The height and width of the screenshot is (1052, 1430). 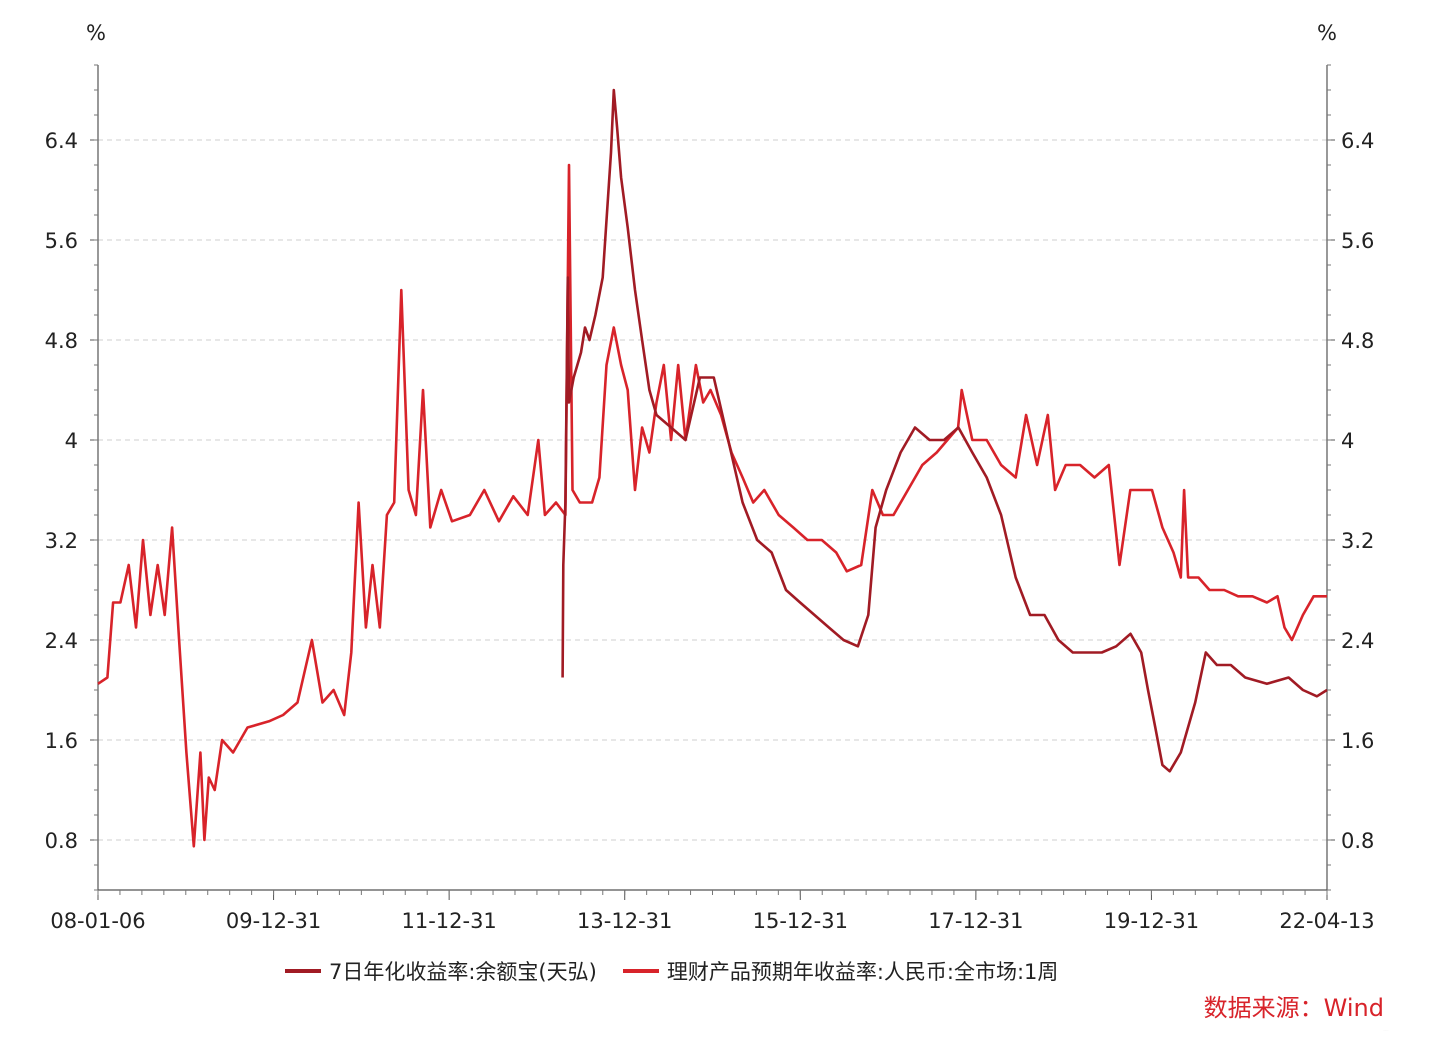 I want to click on x-tick-label: 11-12-31, so click(x=448, y=921).